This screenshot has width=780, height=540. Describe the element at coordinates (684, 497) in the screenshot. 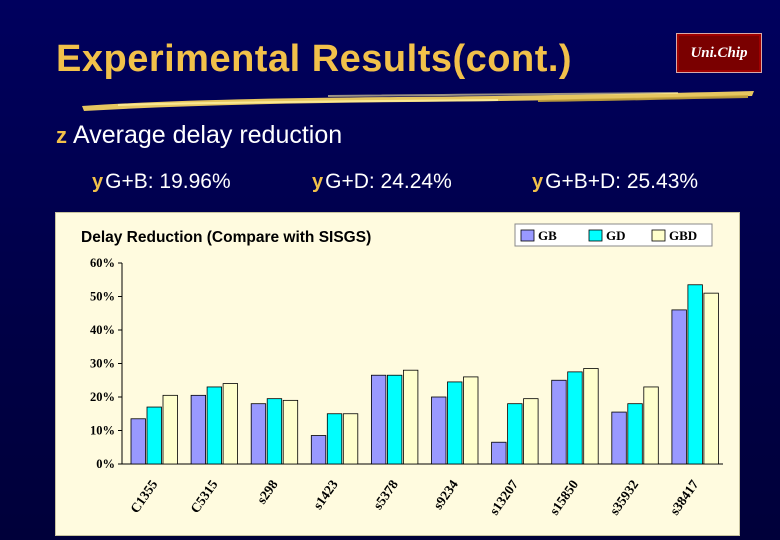

I see `x-tick-label: s38417` at that location.